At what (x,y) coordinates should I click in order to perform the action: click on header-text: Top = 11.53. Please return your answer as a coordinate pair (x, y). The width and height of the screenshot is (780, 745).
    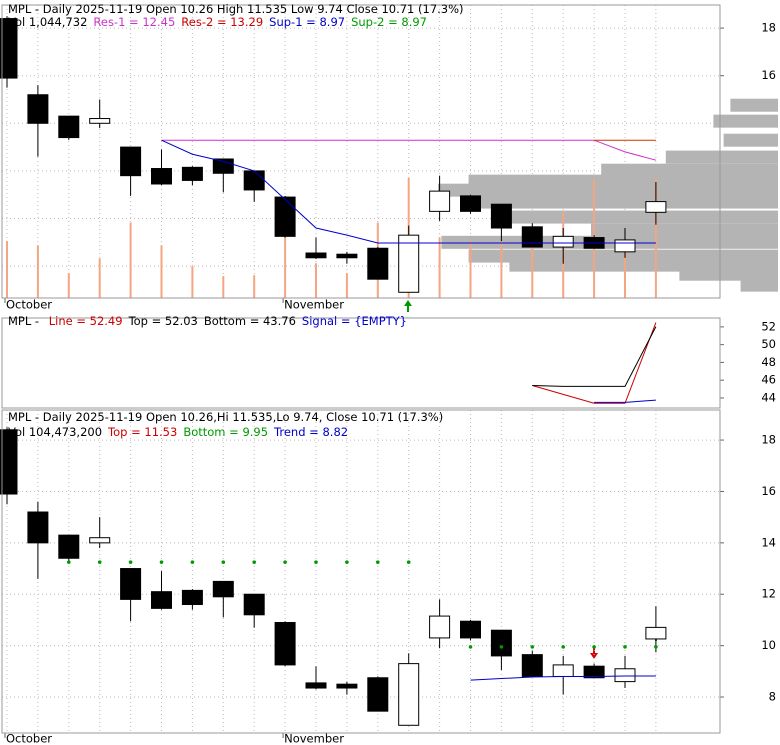
    Looking at the image, I should click on (142, 432).